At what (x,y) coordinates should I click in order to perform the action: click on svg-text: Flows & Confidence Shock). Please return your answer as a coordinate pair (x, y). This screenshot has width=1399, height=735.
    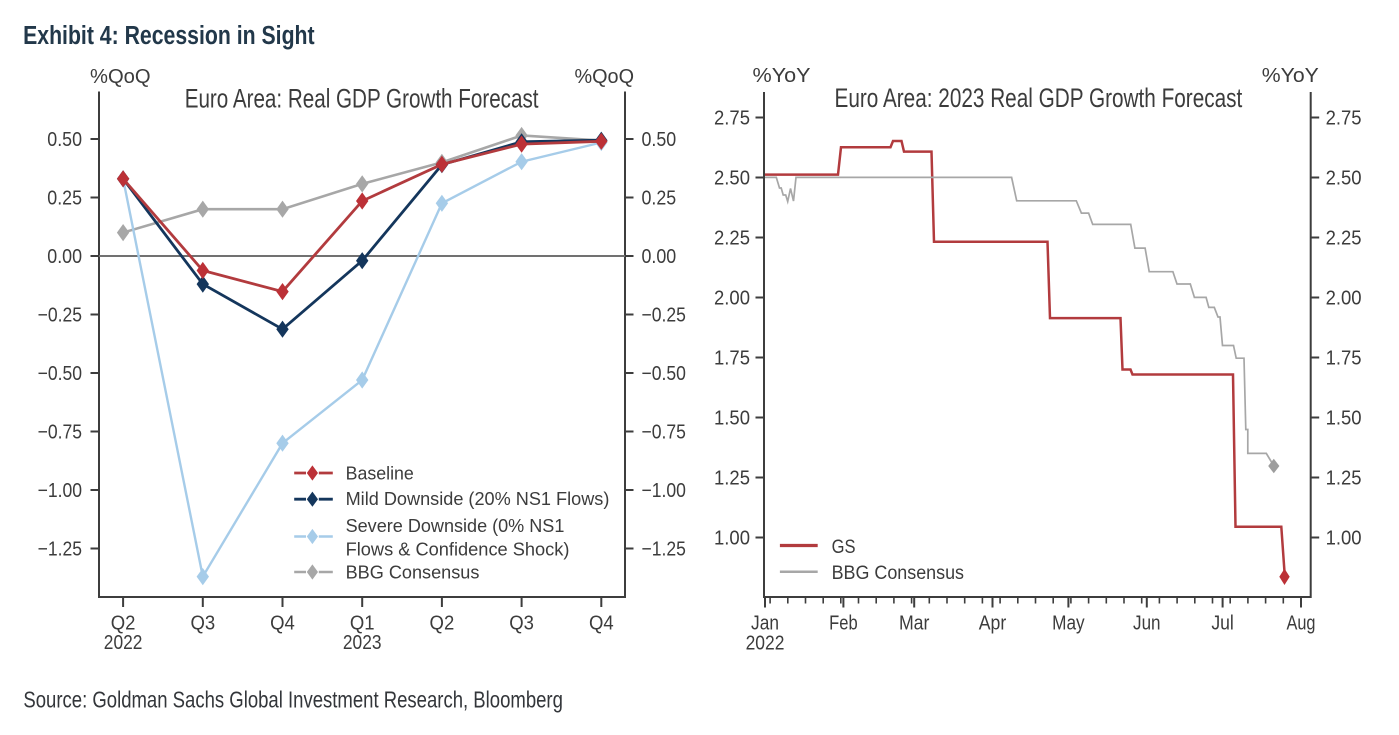
    Looking at the image, I should click on (458, 548).